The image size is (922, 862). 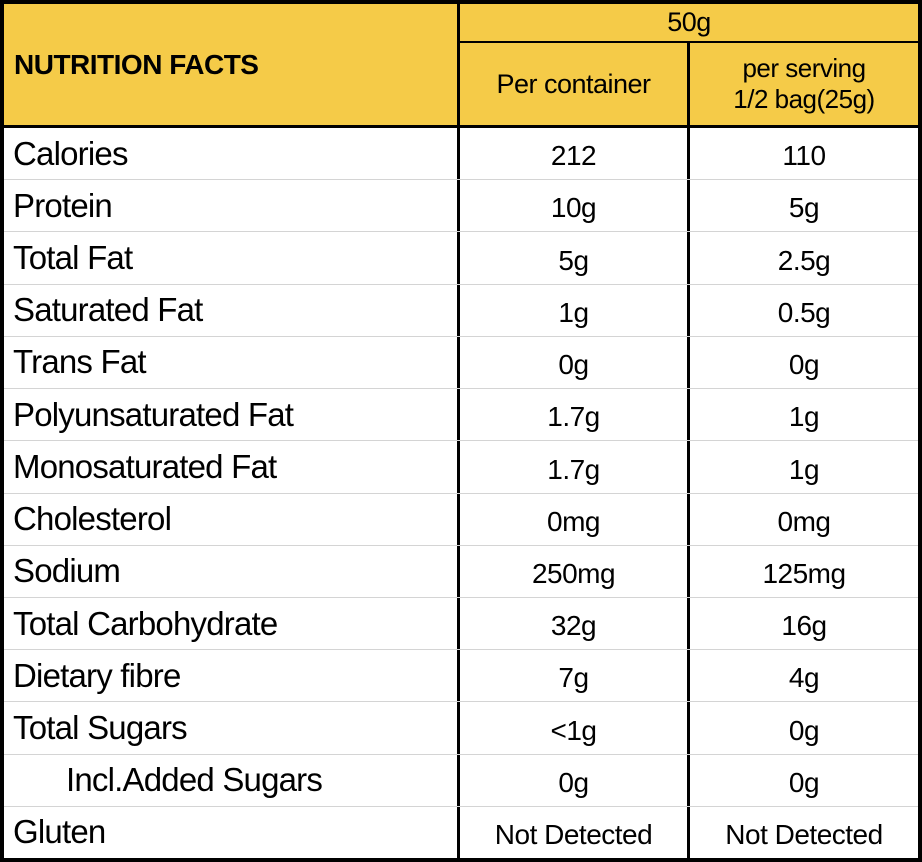 I want to click on value-per-container: Not Detected, so click(x=572, y=832).